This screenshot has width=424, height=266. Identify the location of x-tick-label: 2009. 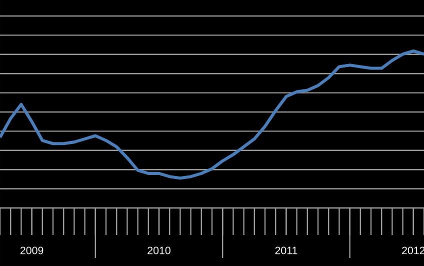
(32, 250).